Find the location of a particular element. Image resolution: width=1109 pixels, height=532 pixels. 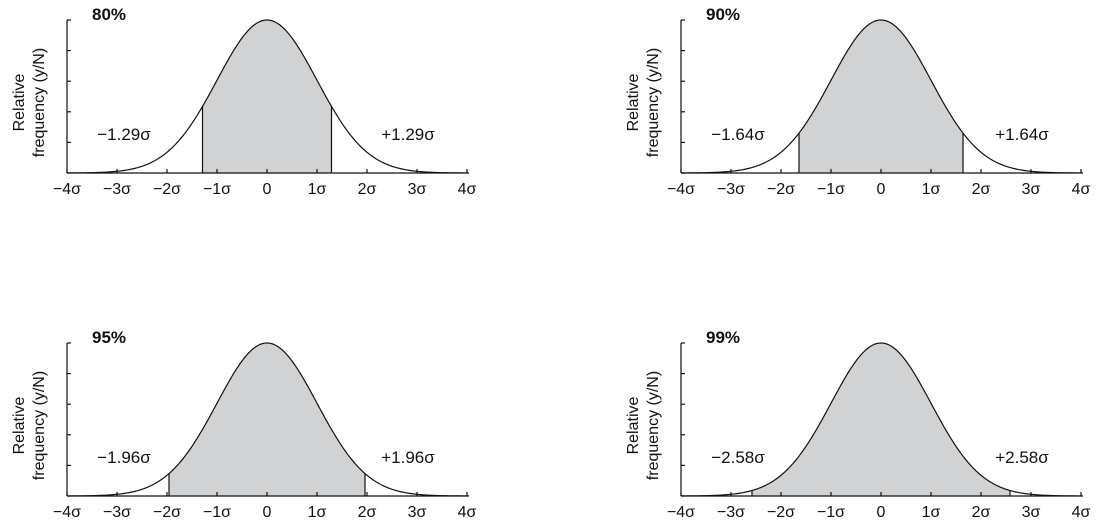

chart-title: 95% is located at coordinates (109, 337).